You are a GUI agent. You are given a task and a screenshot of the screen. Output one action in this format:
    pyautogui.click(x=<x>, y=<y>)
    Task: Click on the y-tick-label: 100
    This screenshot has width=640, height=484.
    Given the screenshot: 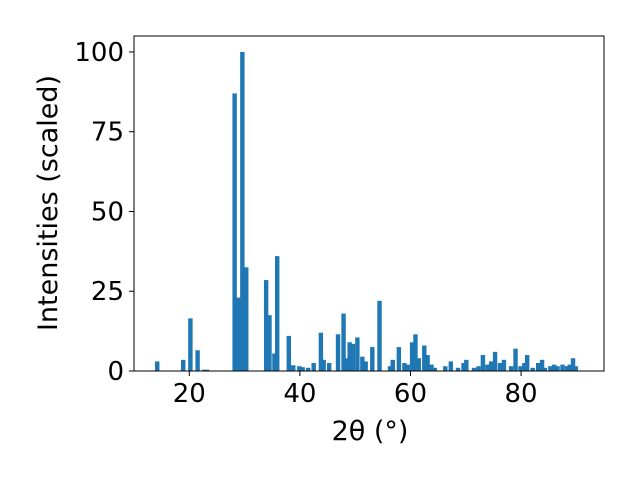 What is the action you would take?
    pyautogui.click(x=99, y=53)
    